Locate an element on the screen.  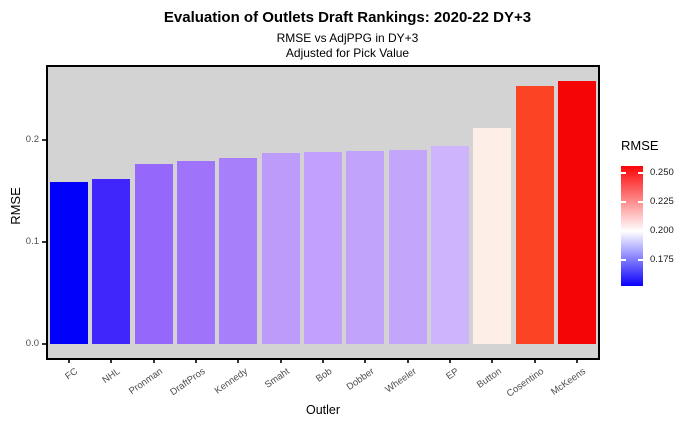
x-tick-label-Dobber: Dobber is located at coordinates (360, 379).